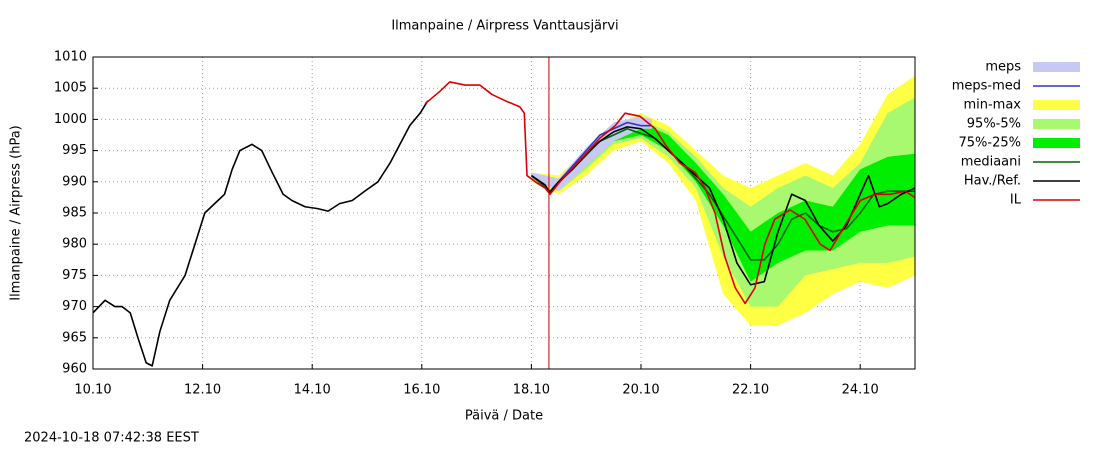 The height and width of the screenshot is (450, 1100). Describe the element at coordinates (70, 119) in the screenshot. I see `y-tick-label: 1000` at that location.